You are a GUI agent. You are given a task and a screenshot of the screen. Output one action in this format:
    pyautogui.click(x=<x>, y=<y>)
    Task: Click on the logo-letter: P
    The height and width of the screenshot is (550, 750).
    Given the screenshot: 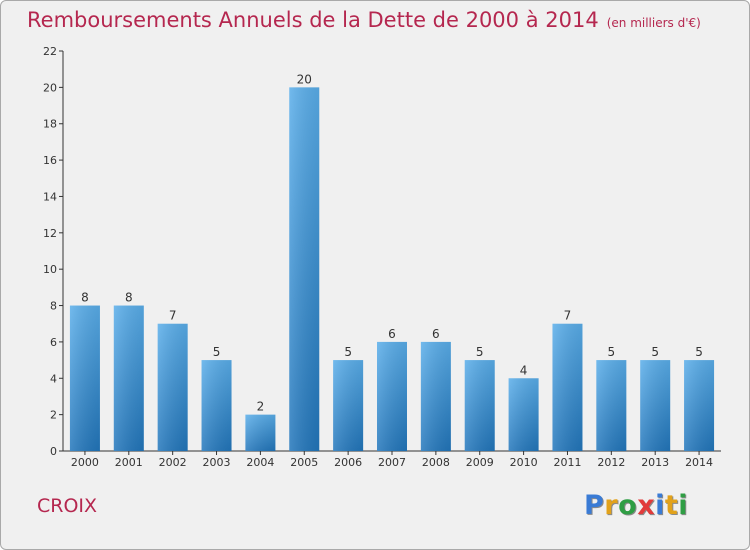 What is the action you would take?
    pyautogui.click(x=594, y=505)
    